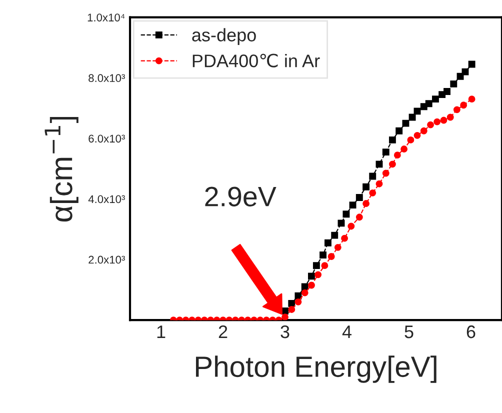 The image size is (502, 413). I want to click on x-tick-label: 3, so click(285, 331).